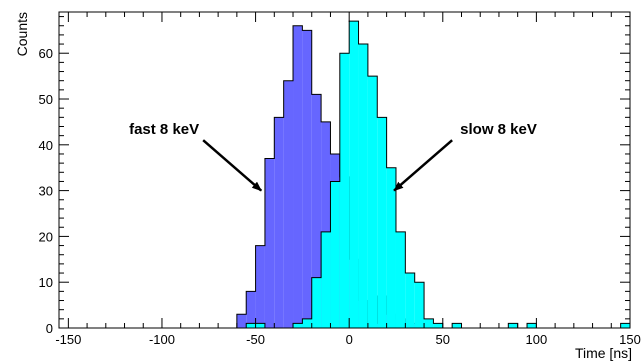 The height and width of the screenshot is (363, 642). Describe the element at coordinates (255, 339) in the screenshot. I see `x-tick-label: -50` at that location.